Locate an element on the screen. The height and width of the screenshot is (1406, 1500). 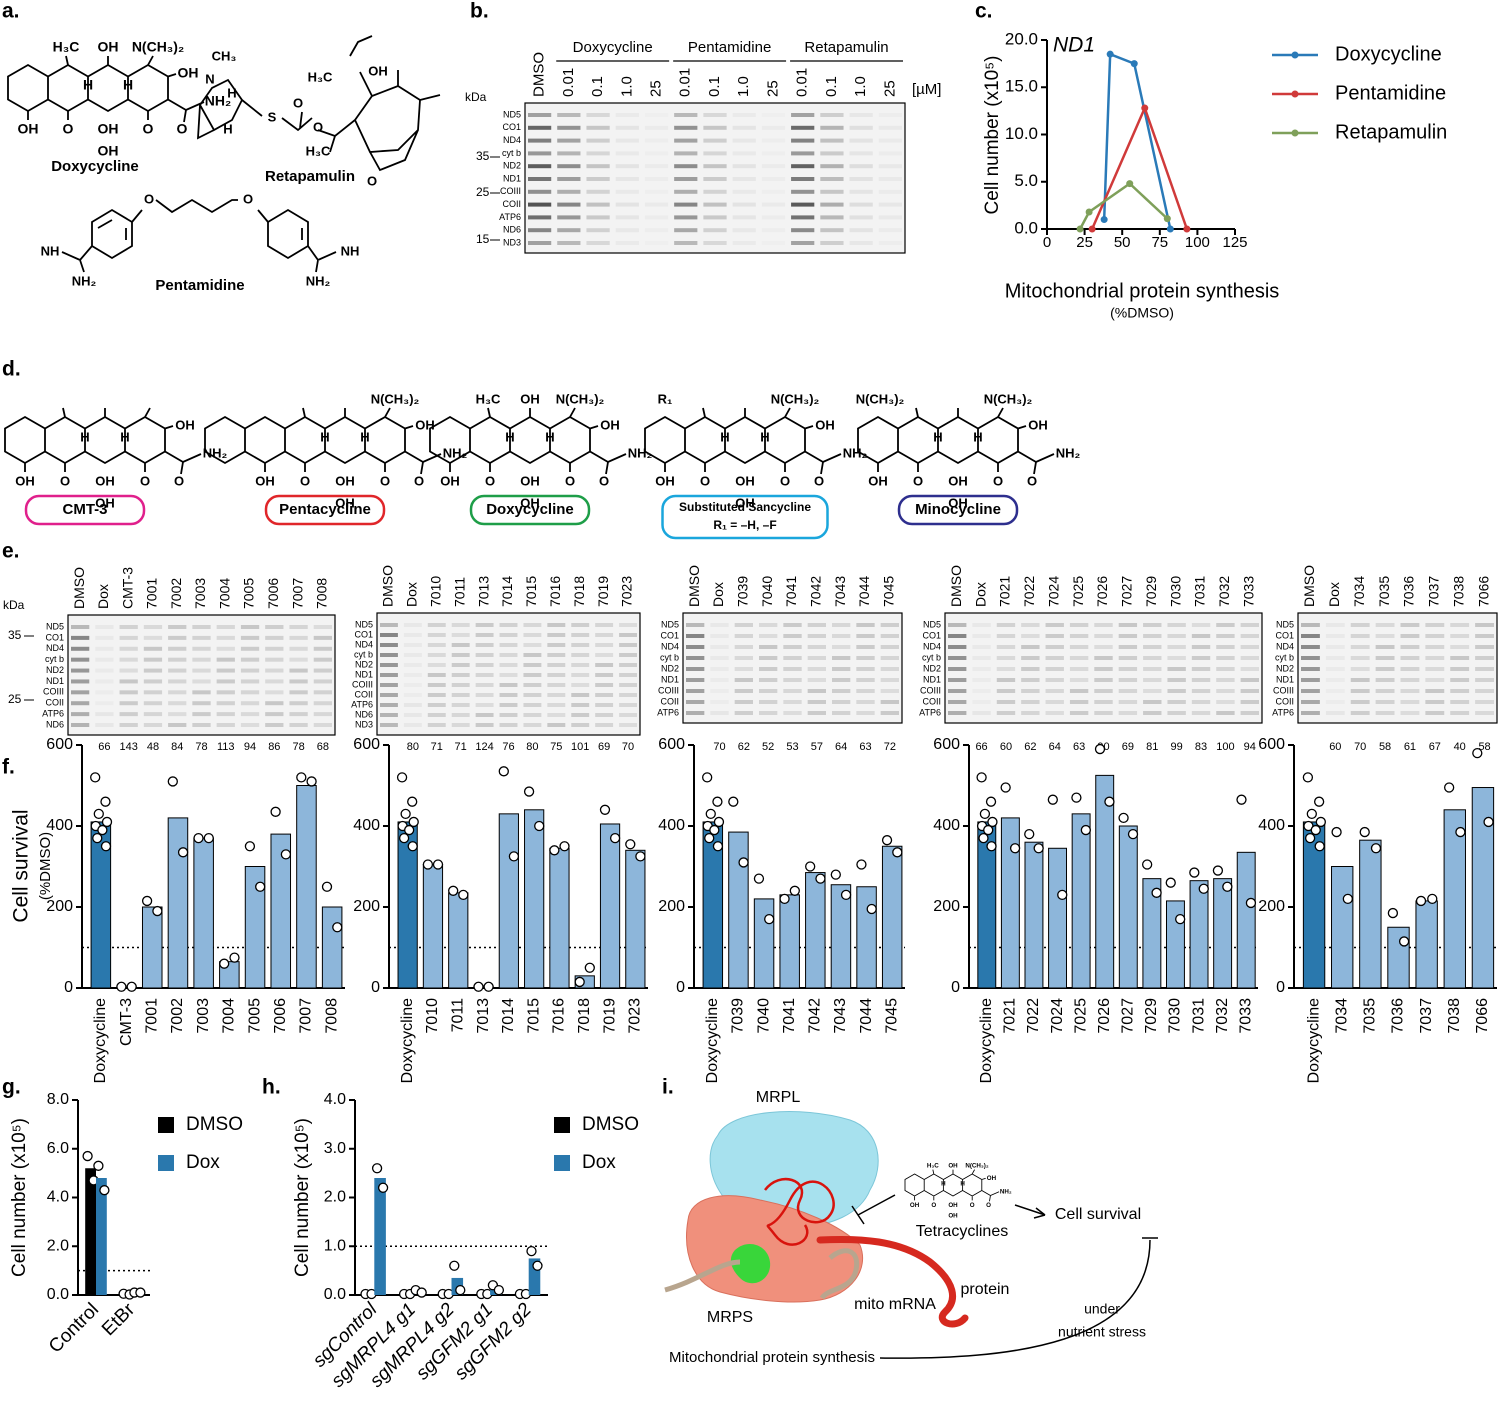
x-tick-label: 7024 is located at coordinates (1057, 1016).